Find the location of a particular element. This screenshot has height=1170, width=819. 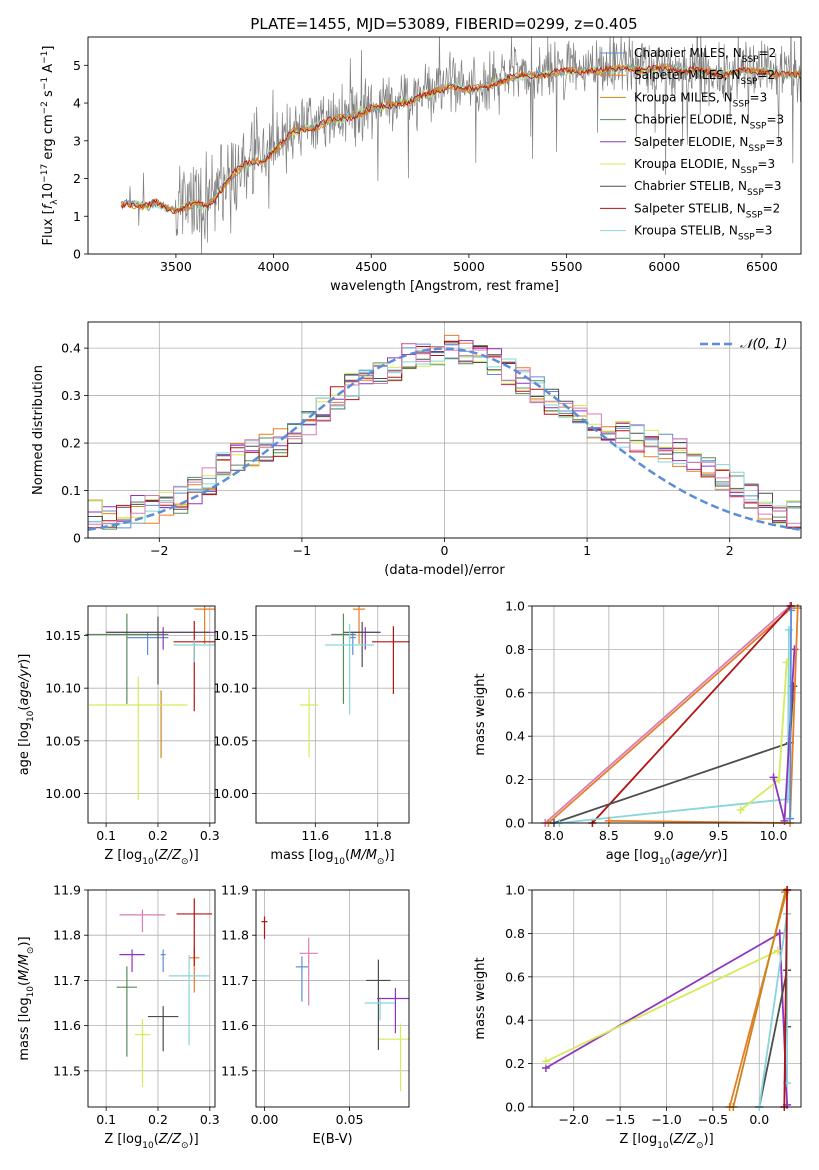

x-tick-label: −1.0 is located at coordinates (666, 1119).